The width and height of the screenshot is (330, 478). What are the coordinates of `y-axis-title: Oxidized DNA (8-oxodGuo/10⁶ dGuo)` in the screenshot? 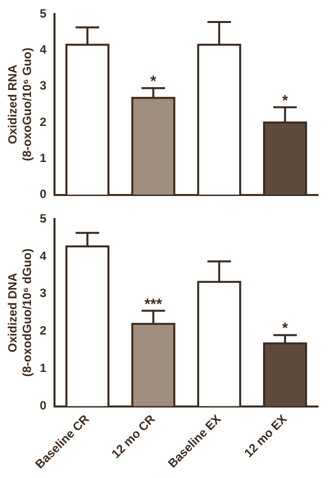 It's located at (20, 312).